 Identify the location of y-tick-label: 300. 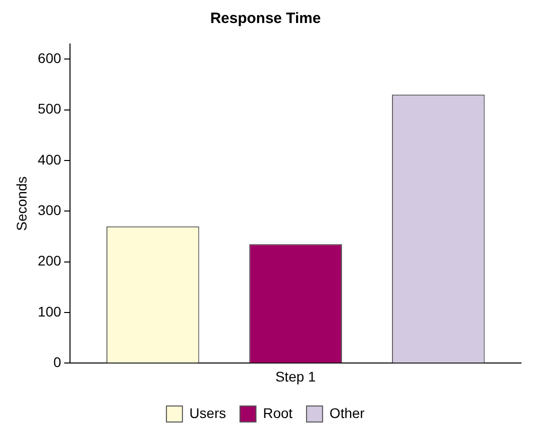
(50, 210).